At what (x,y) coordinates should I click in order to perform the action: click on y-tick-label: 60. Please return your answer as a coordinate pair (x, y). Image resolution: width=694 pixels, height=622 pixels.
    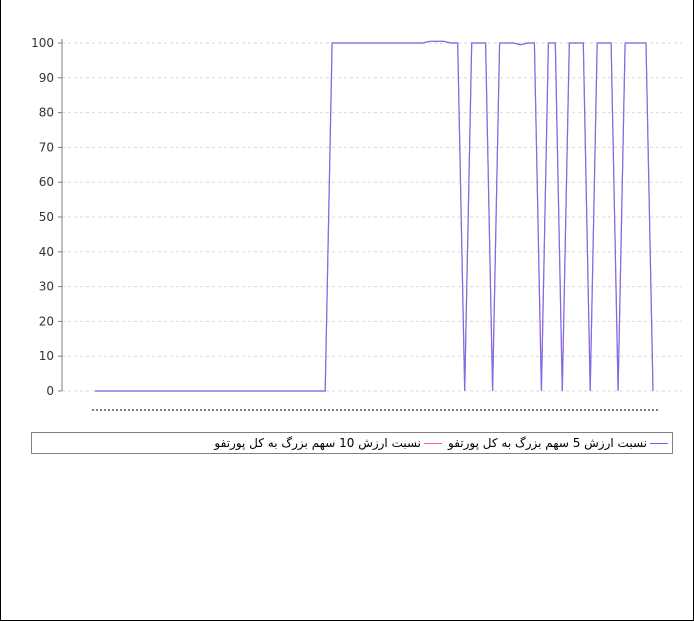
    Looking at the image, I should click on (46, 182).